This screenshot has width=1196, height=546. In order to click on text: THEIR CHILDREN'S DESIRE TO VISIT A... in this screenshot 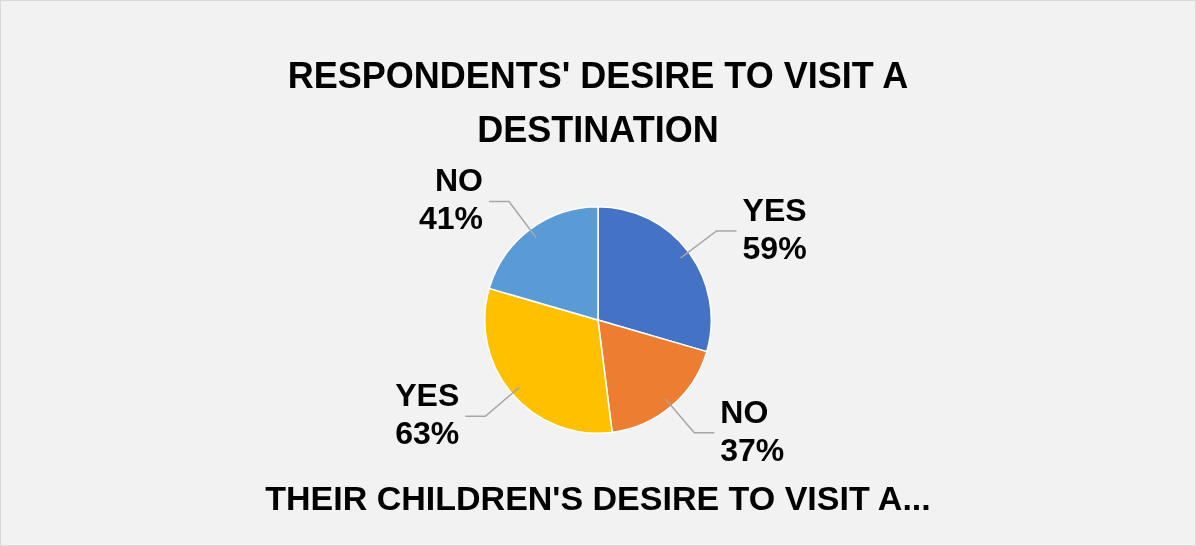, I will do `click(598, 498)`.